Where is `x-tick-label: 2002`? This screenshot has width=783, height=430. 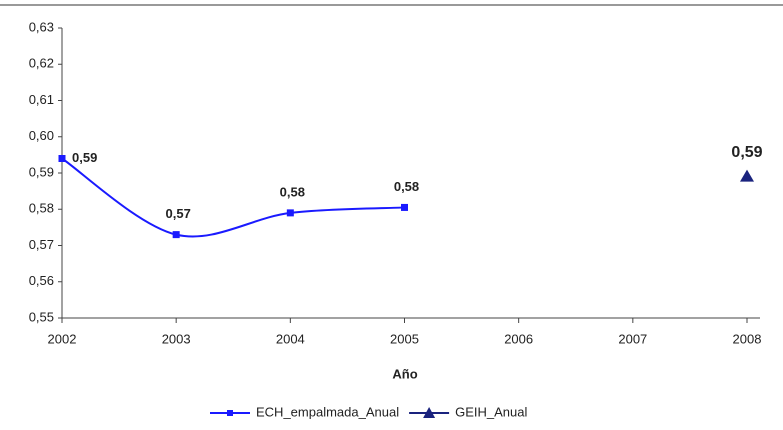
x-tick-label: 2002 is located at coordinates (62, 338).